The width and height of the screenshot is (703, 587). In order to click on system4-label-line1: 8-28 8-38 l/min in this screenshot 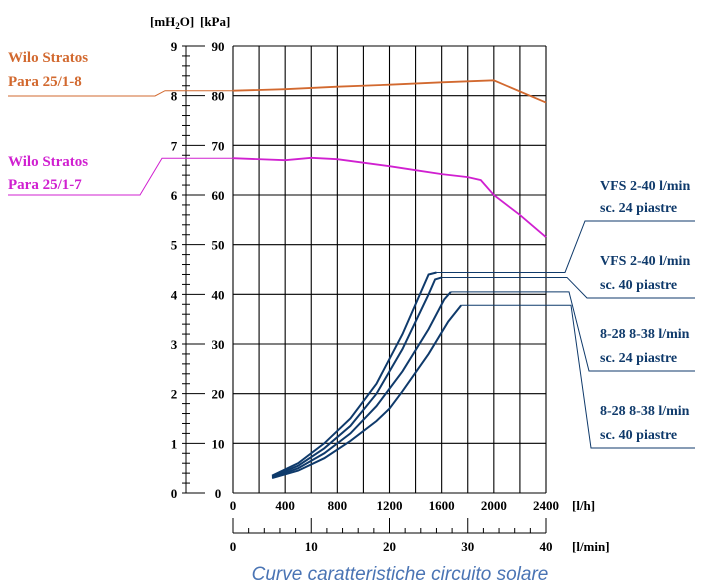, I will do `click(645, 411)`.